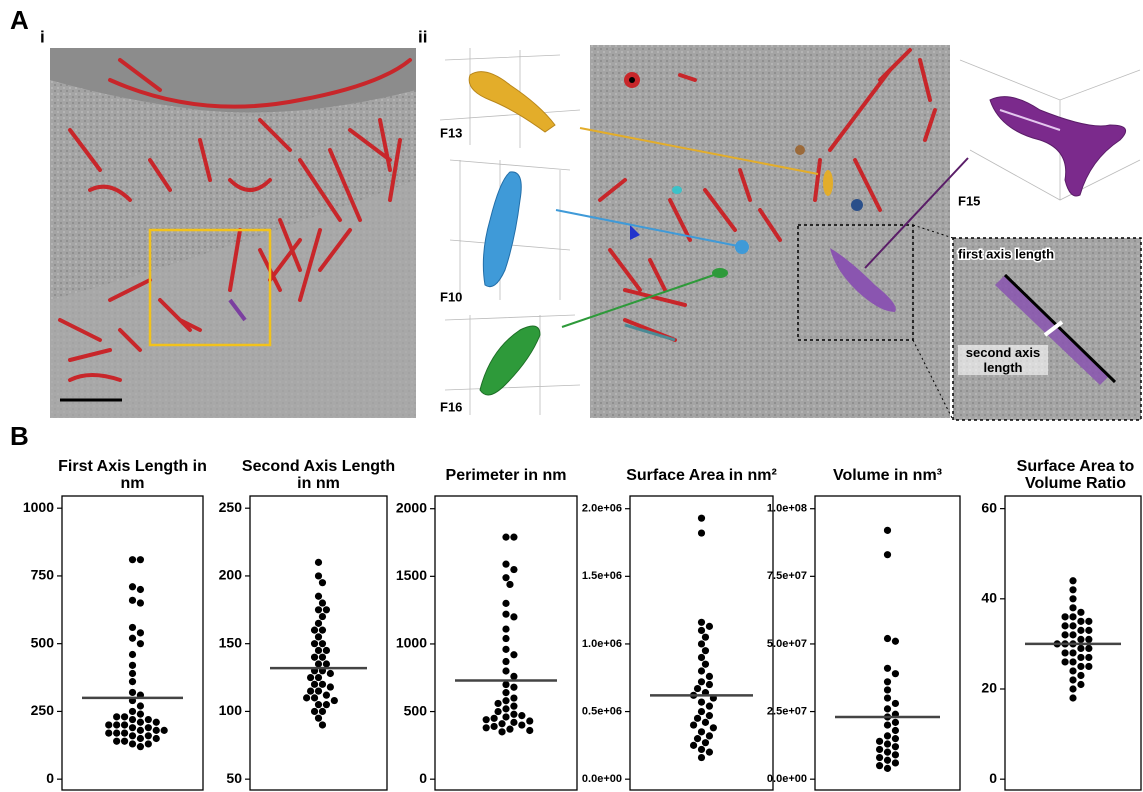  What do you see at coordinates (318, 475) in the screenshot?
I see `chart-title: Second Axis Length in nm` at bounding box center [318, 475].